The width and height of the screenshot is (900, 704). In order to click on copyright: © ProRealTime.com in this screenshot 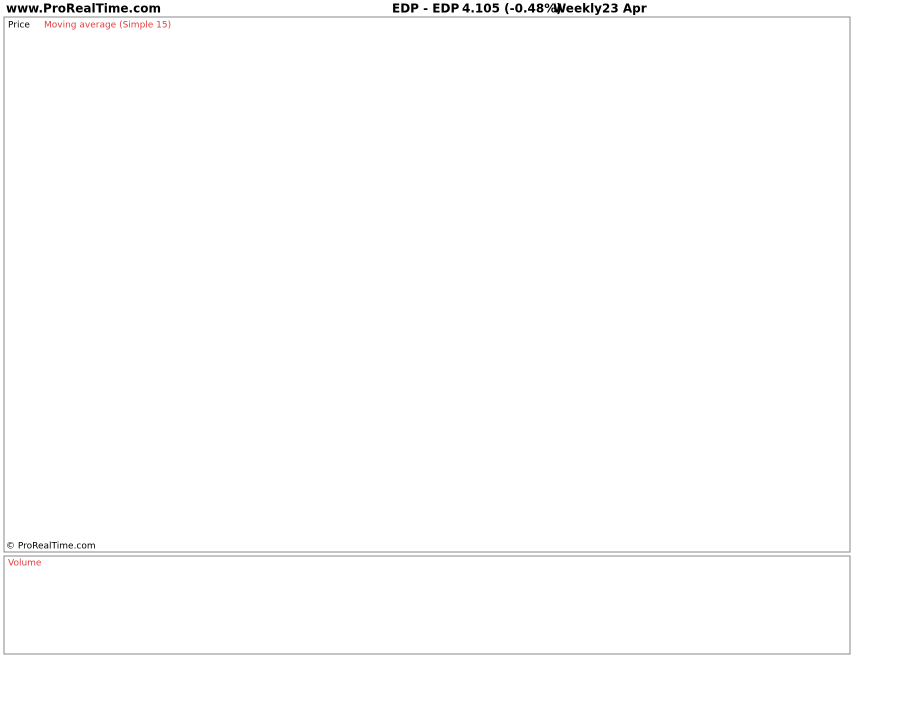, I will do `click(51, 547)`.